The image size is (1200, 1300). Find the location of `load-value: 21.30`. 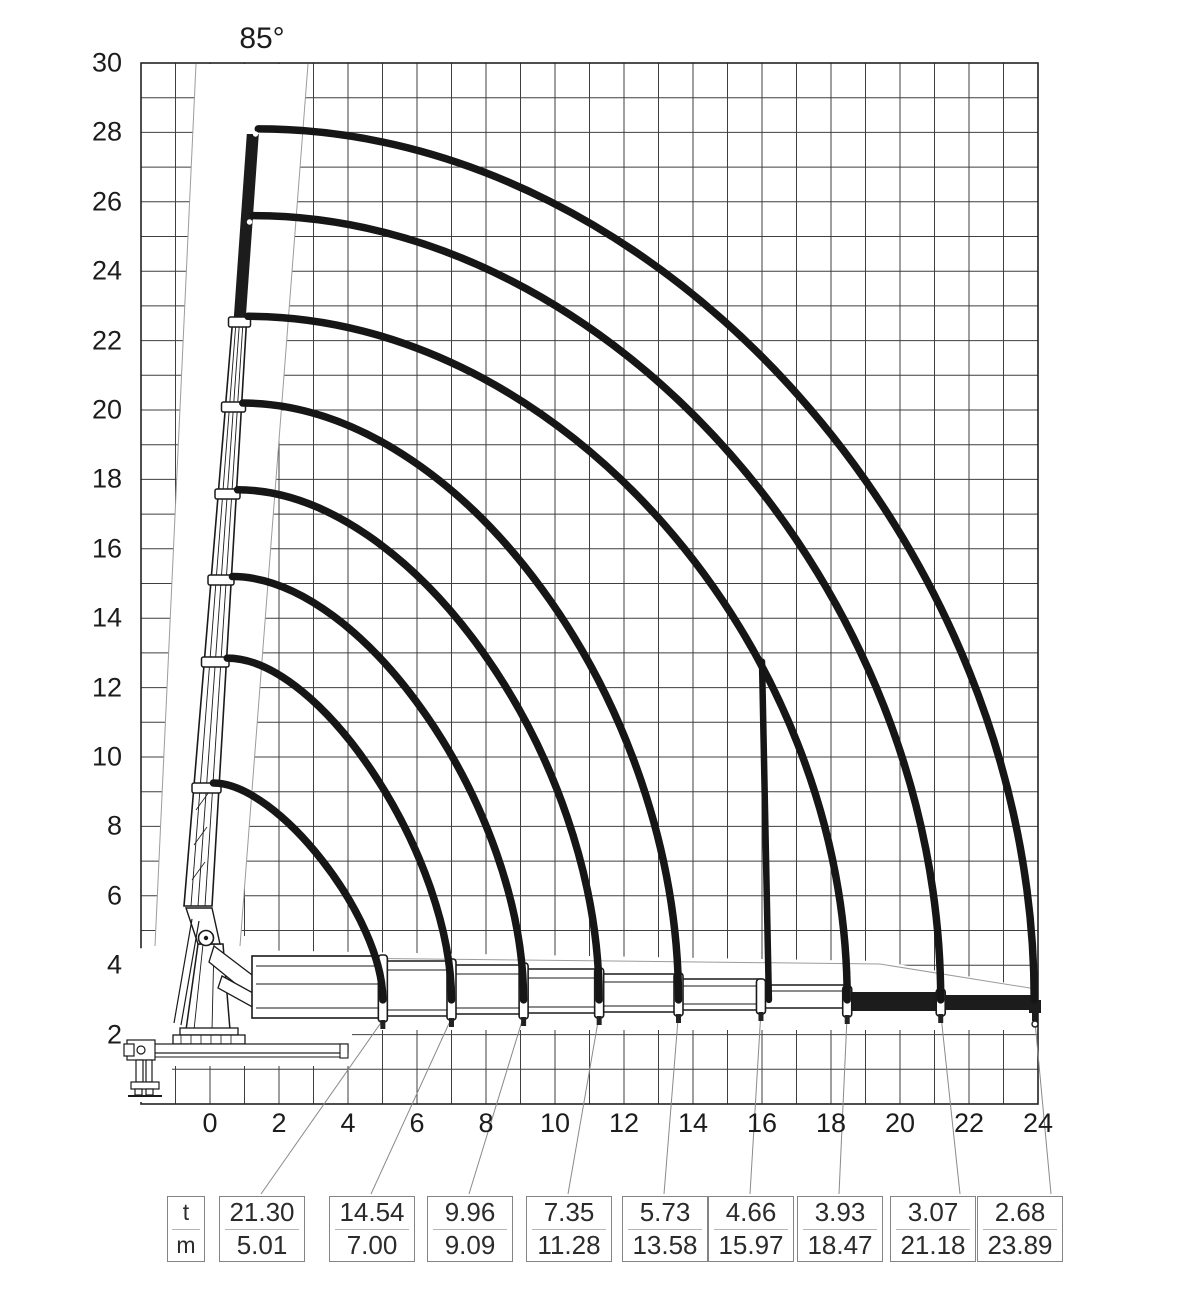

load-value: 21.30 is located at coordinates (262, 1212).